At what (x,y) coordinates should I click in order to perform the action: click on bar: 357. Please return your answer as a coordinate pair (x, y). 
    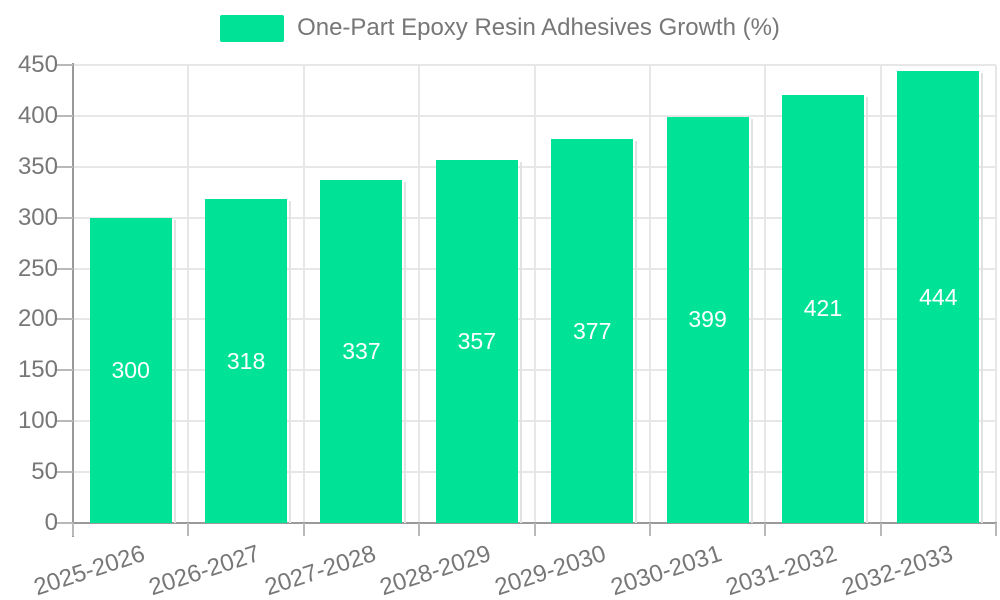
    Looking at the image, I should click on (478, 341).